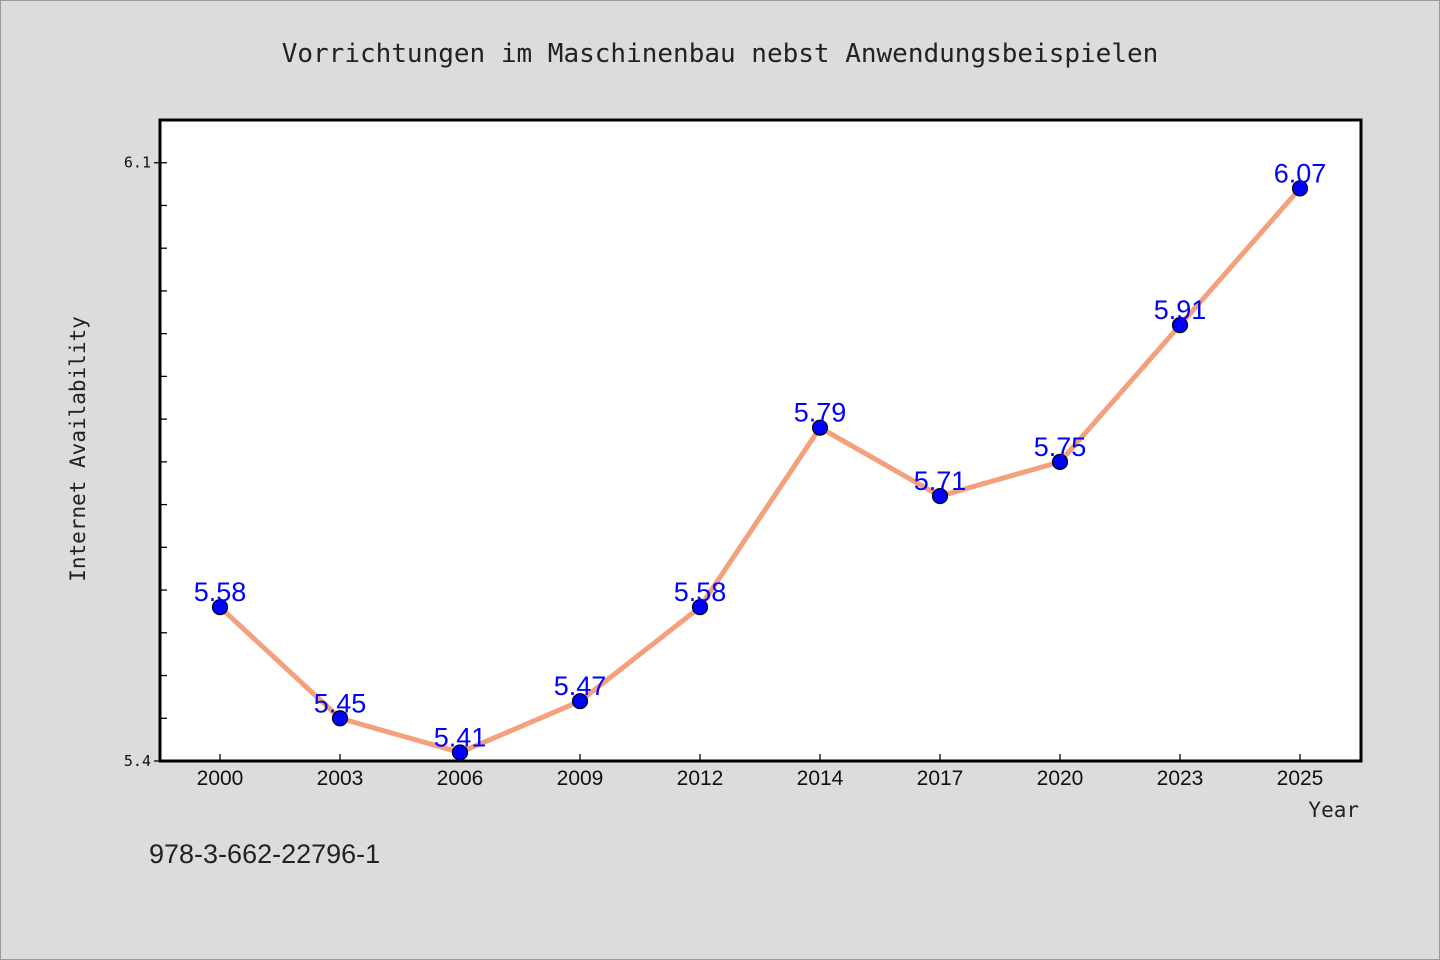  I want to click on x-tick-label: 2012, so click(700, 778).